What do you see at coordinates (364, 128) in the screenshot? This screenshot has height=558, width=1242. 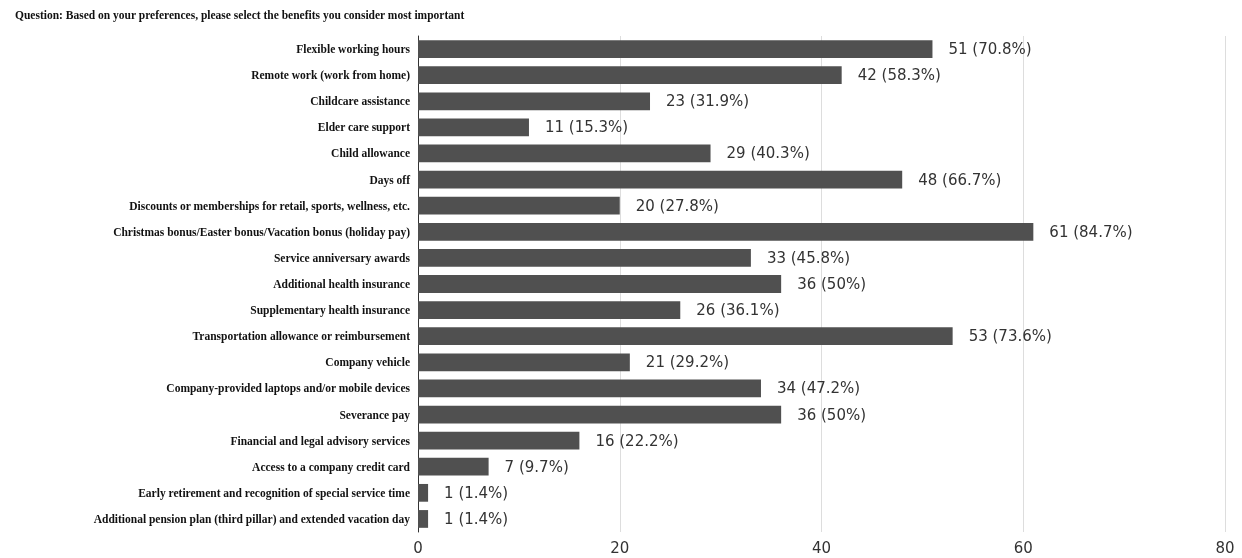 I see `y-tick-label: Elder care support` at bounding box center [364, 128].